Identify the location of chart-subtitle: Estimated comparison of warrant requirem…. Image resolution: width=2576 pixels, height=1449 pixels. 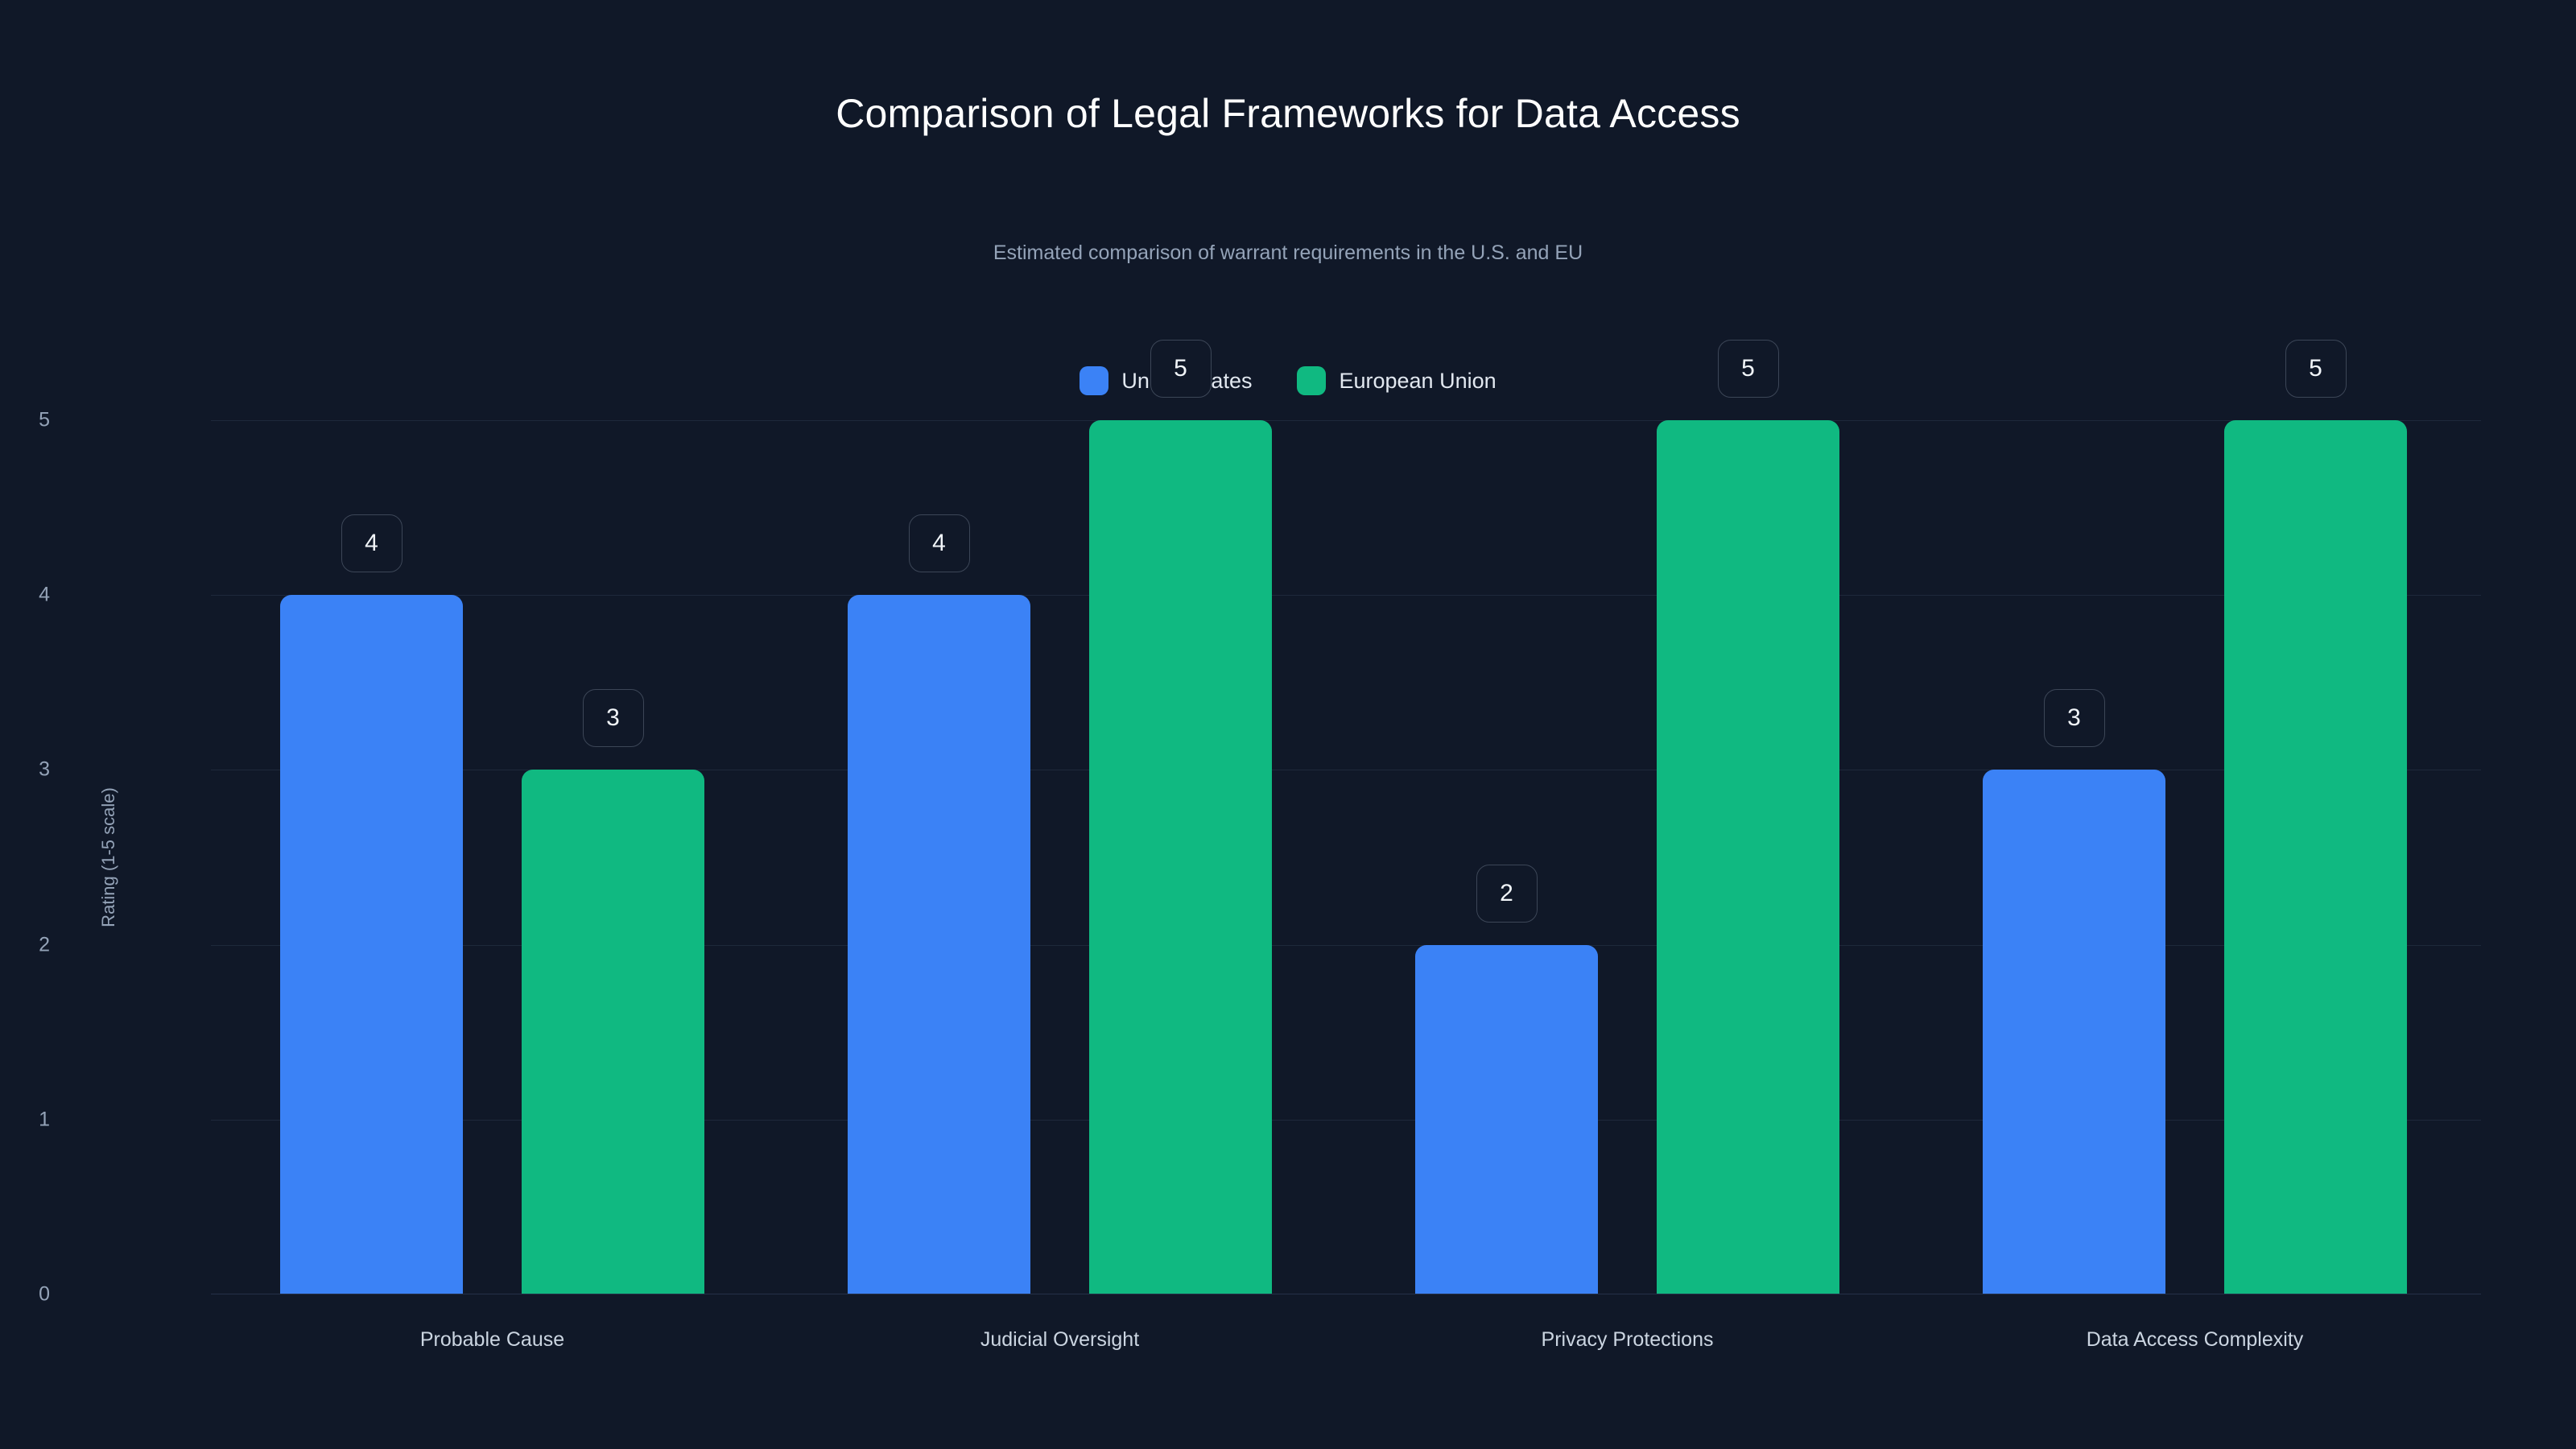
(1288, 253).